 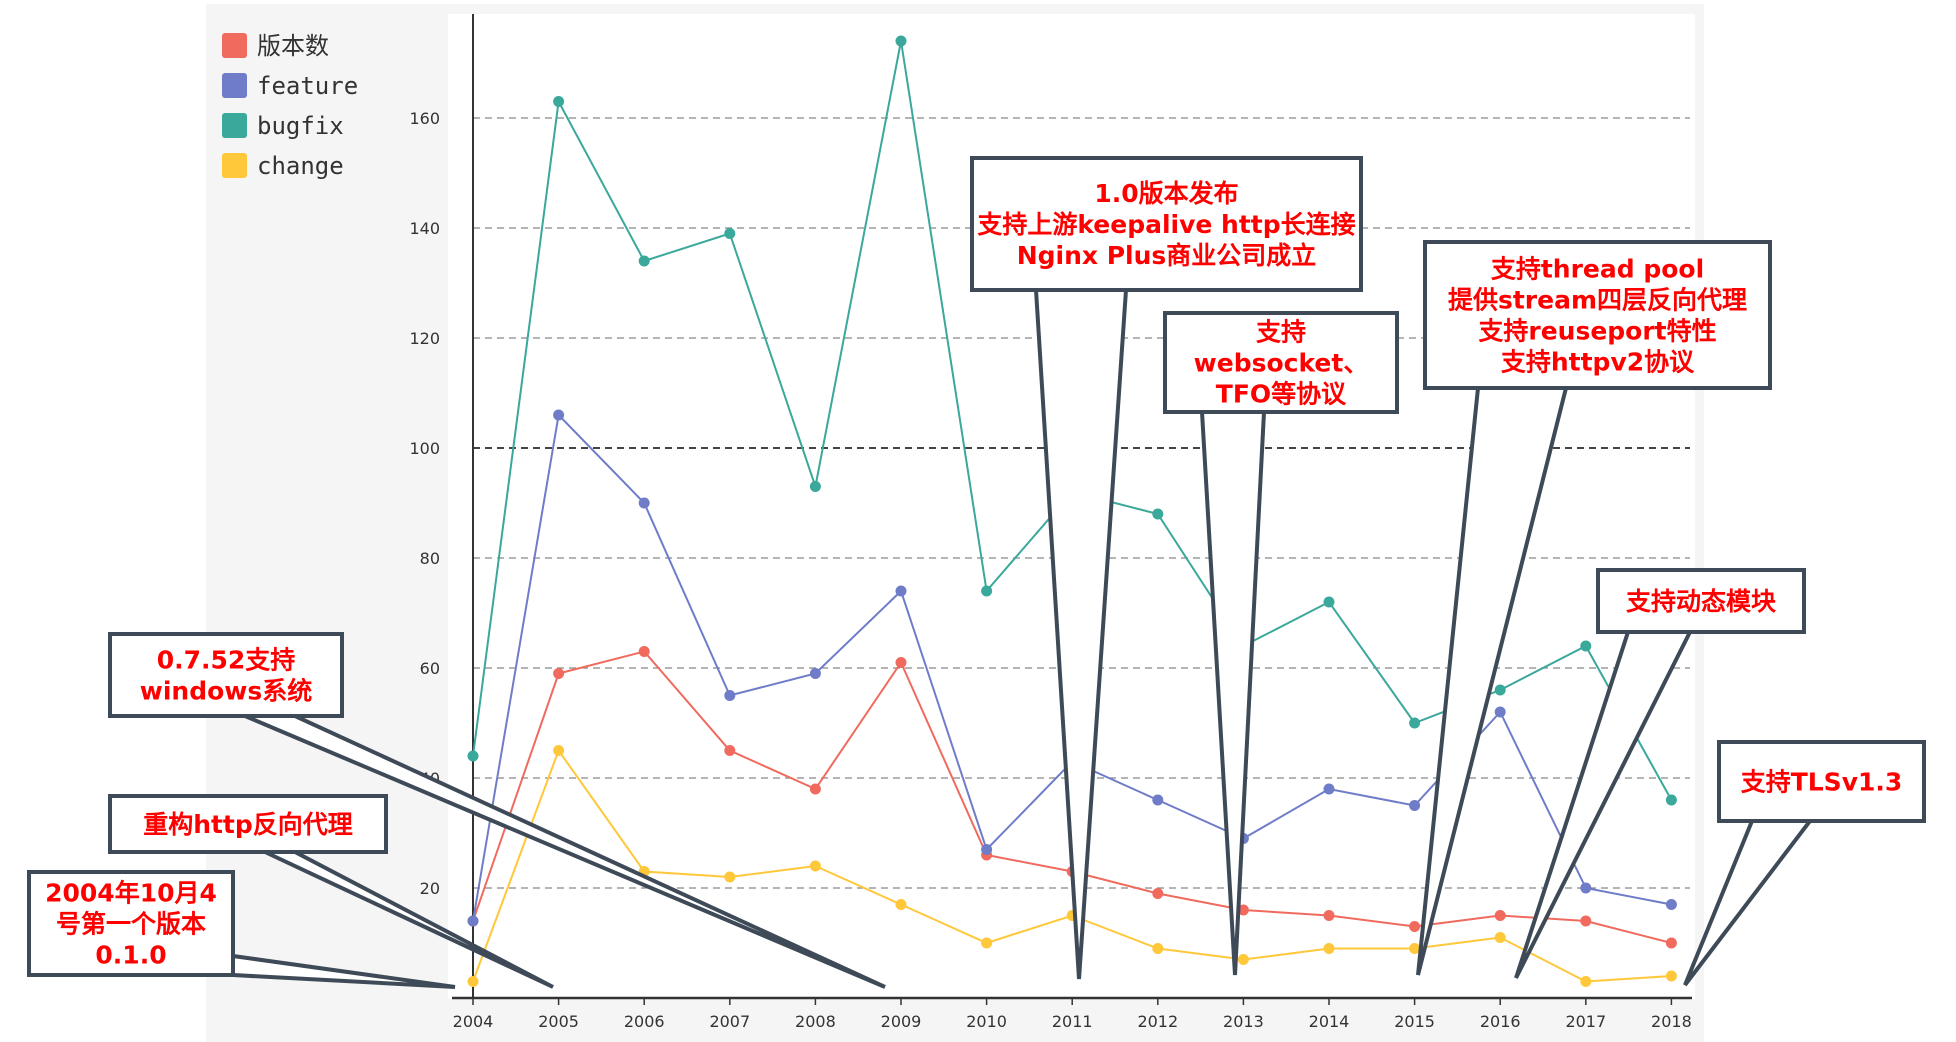 I want to click on x-tick-label: 2011, so click(x=1072, y=1021).